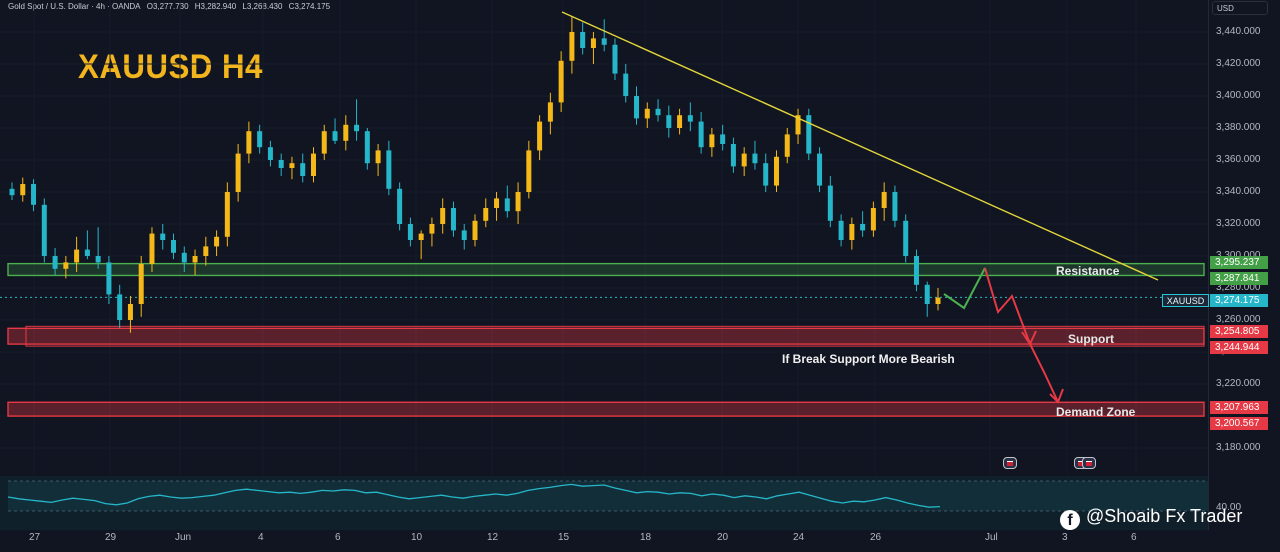 Image resolution: width=1280 pixels, height=552 pixels. What do you see at coordinates (1238, 223) in the screenshot?
I see `price-axis-label: 3,320.000` at bounding box center [1238, 223].